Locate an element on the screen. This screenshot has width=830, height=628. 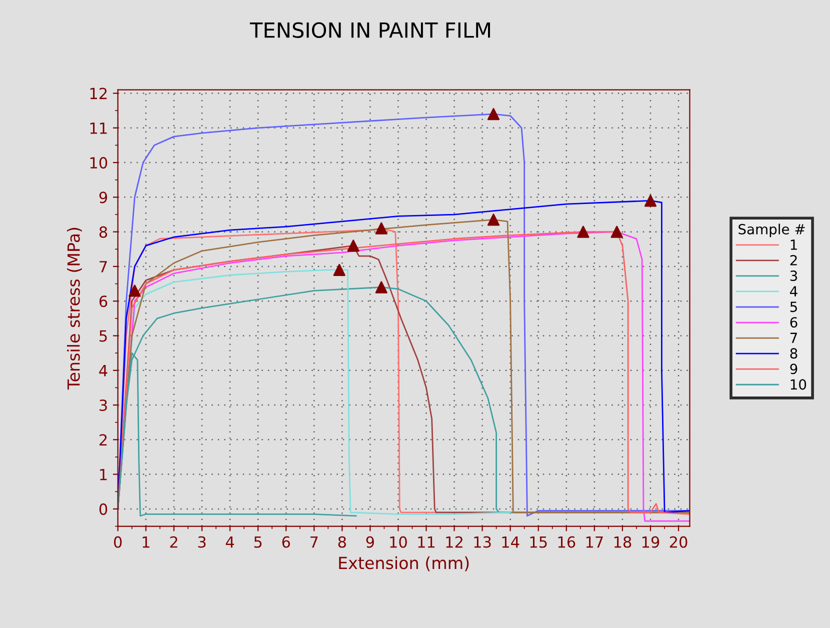
y-tick-label: 10 is located at coordinates (99, 163).